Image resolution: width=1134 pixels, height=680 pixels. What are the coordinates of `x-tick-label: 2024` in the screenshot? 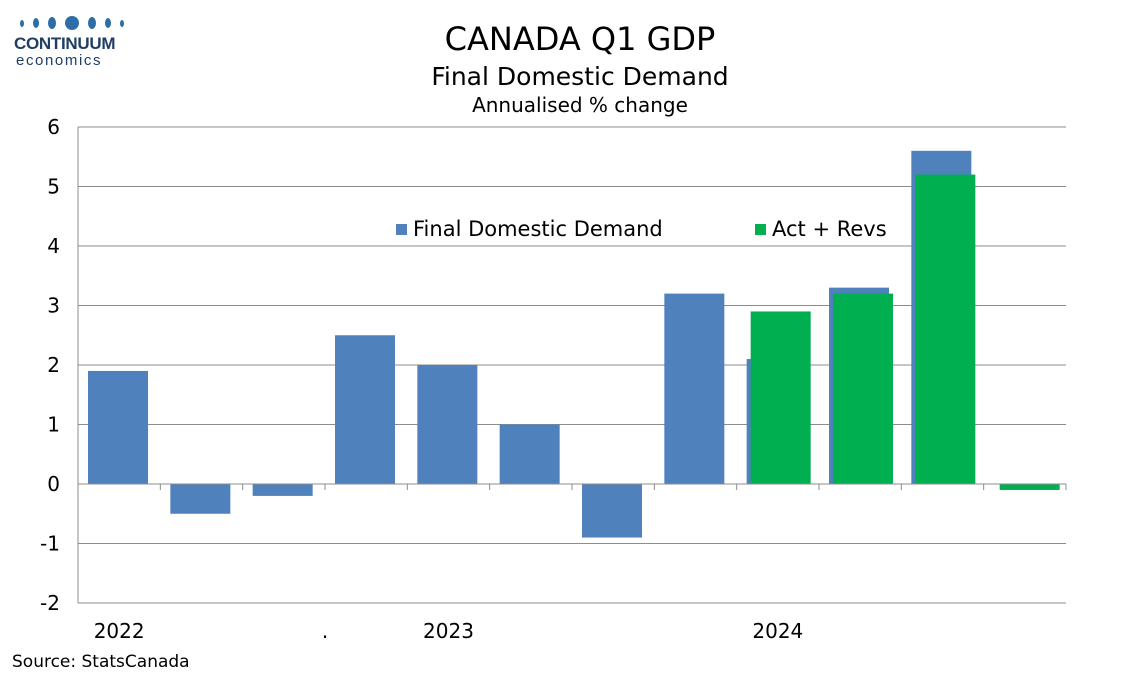 It's located at (777, 631).